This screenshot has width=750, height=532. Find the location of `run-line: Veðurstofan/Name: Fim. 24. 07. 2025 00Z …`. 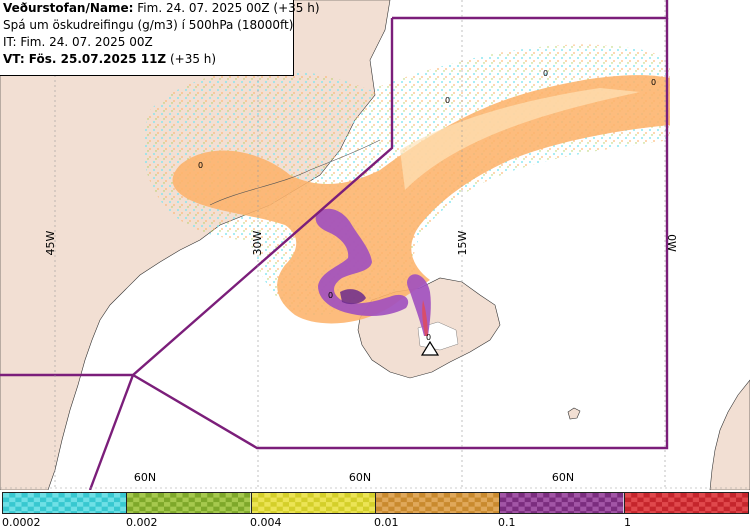

run-line: Veðurstofan/Name: Fim. 24. 07. 2025 00Z … is located at coordinates (161, 8).